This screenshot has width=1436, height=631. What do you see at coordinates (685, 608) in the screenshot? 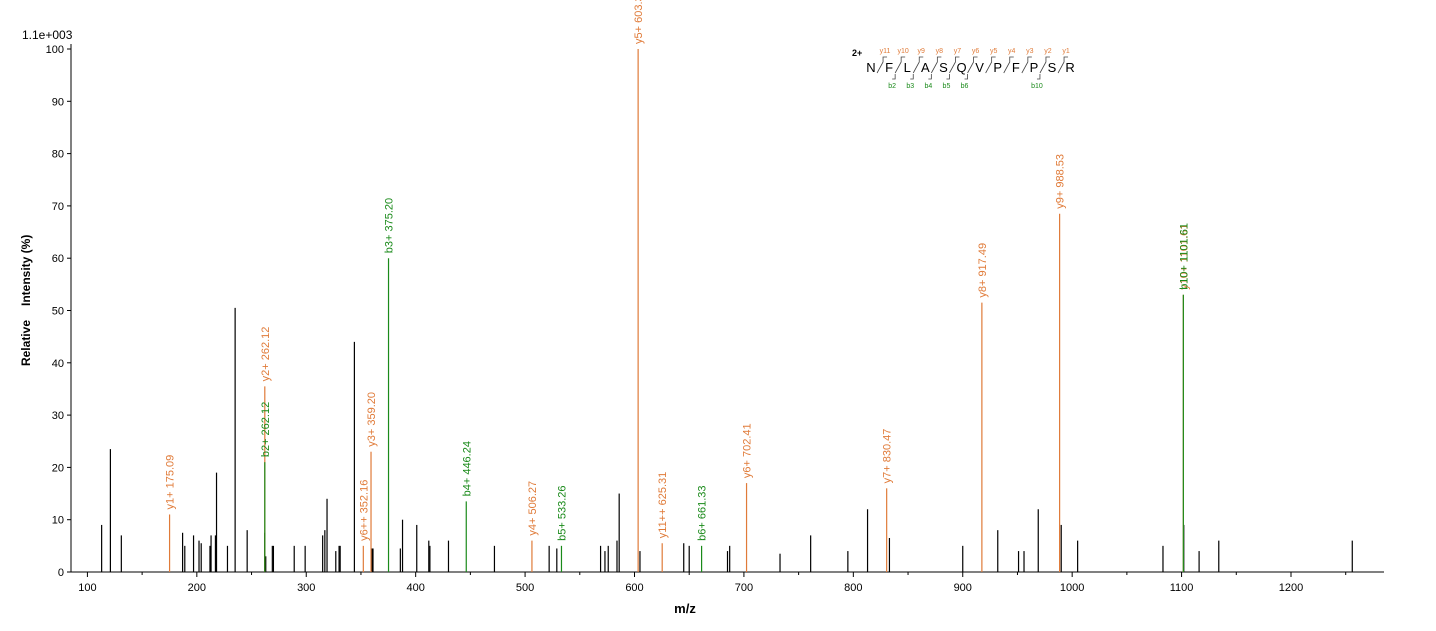
I see `x-axis-title: m/z` at bounding box center [685, 608].